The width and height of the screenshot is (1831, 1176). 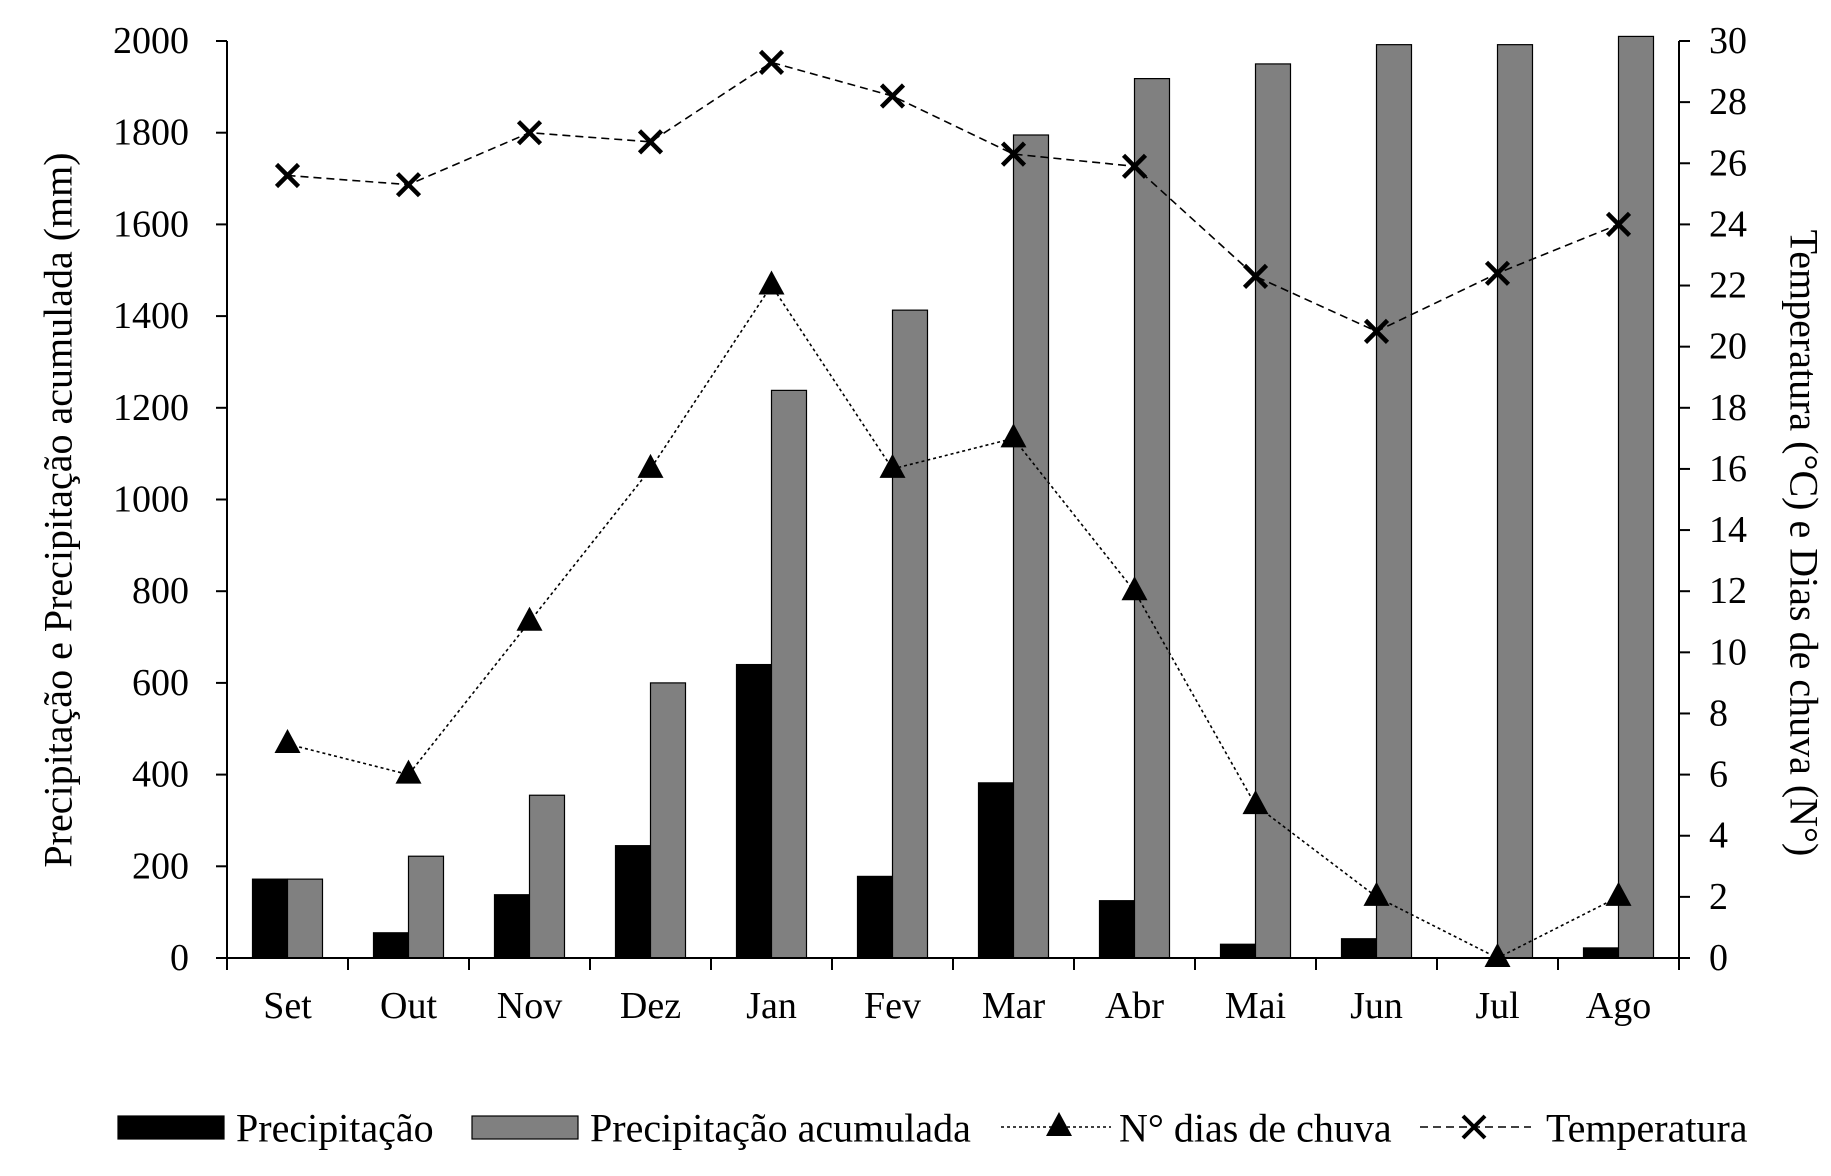 What do you see at coordinates (1728, 102) in the screenshot?
I see `y2-tick-label: 28` at bounding box center [1728, 102].